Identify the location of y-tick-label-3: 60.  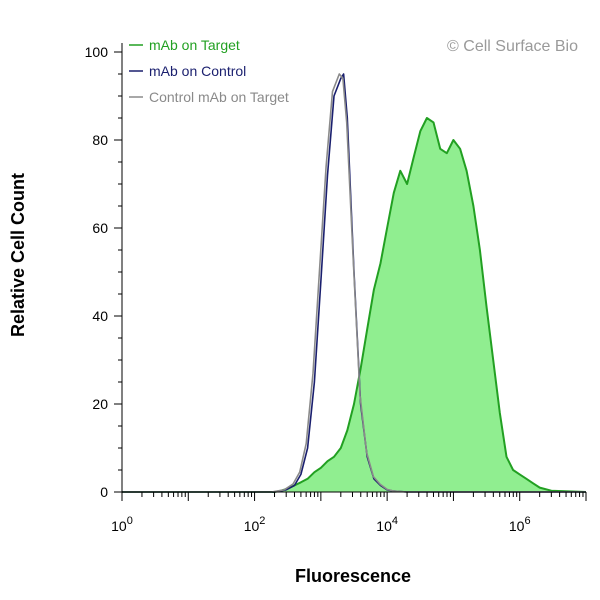
(100, 228).